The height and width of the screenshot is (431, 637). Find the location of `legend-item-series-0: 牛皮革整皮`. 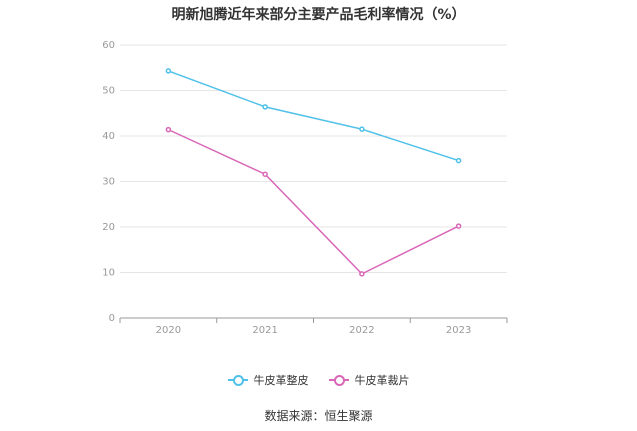

legend-item-series-0: 牛皮革整皮 is located at coordinates (268, 380).